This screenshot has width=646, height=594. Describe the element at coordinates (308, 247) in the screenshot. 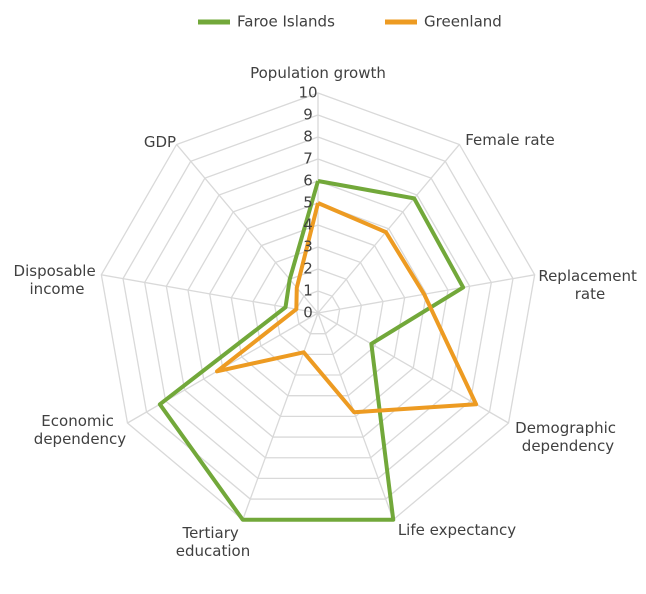

I see `r-tick-label: 3` at that location.